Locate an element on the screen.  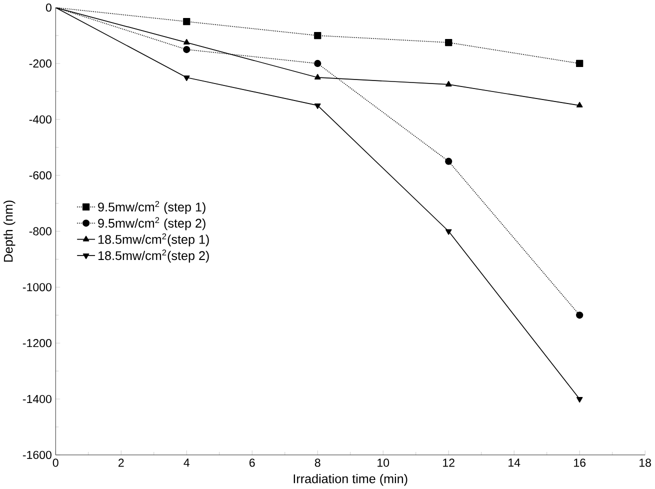
x-tick-label: 18 is located at coordinates (645, 462).